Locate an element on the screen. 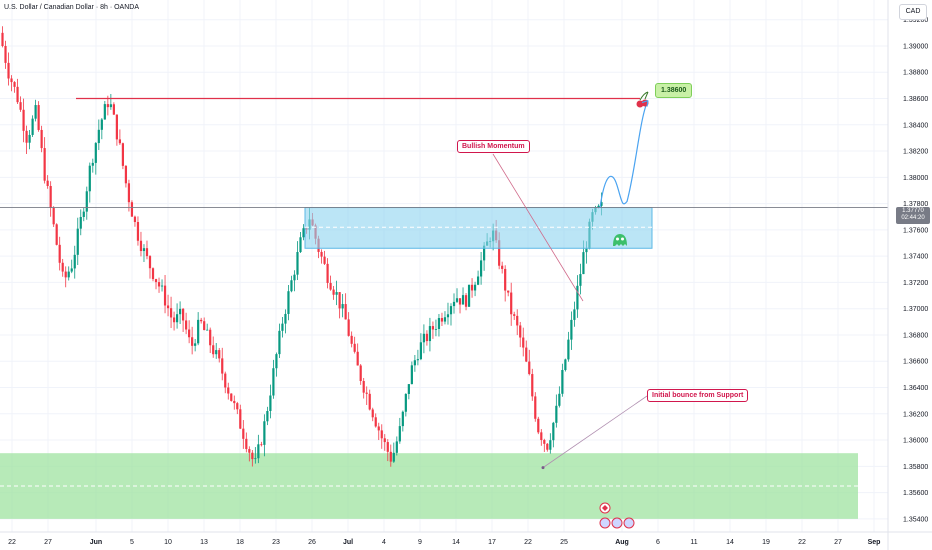 Image resolution: width=932 pixels, height=550 pixels. time-tick-label: 13 is located at coordinates (204, 542).